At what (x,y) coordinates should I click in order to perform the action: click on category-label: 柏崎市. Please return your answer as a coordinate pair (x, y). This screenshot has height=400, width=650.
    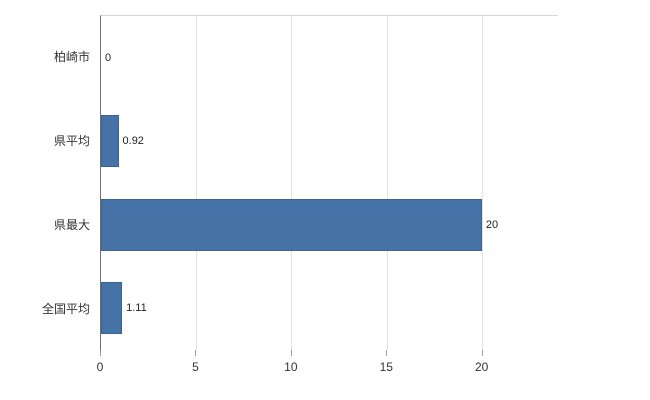
    Looking at the image, I should click on (71, 57).